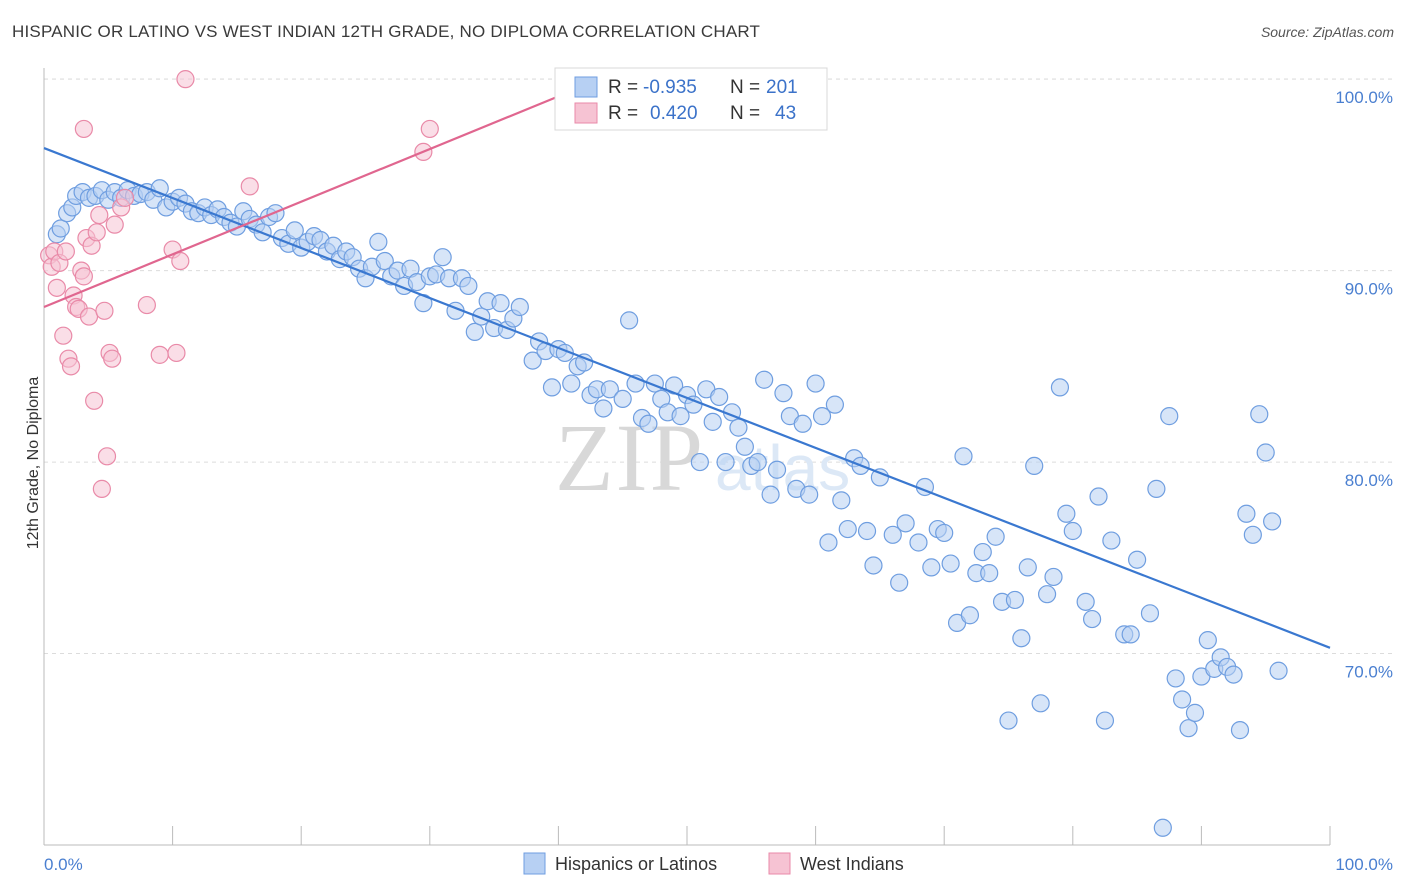 This screenshot has width=1406, height=892. Describe the element at coordinates (852, 864) in the screenshot. I see `bottom-legend-label-2: West Indians` at that location.